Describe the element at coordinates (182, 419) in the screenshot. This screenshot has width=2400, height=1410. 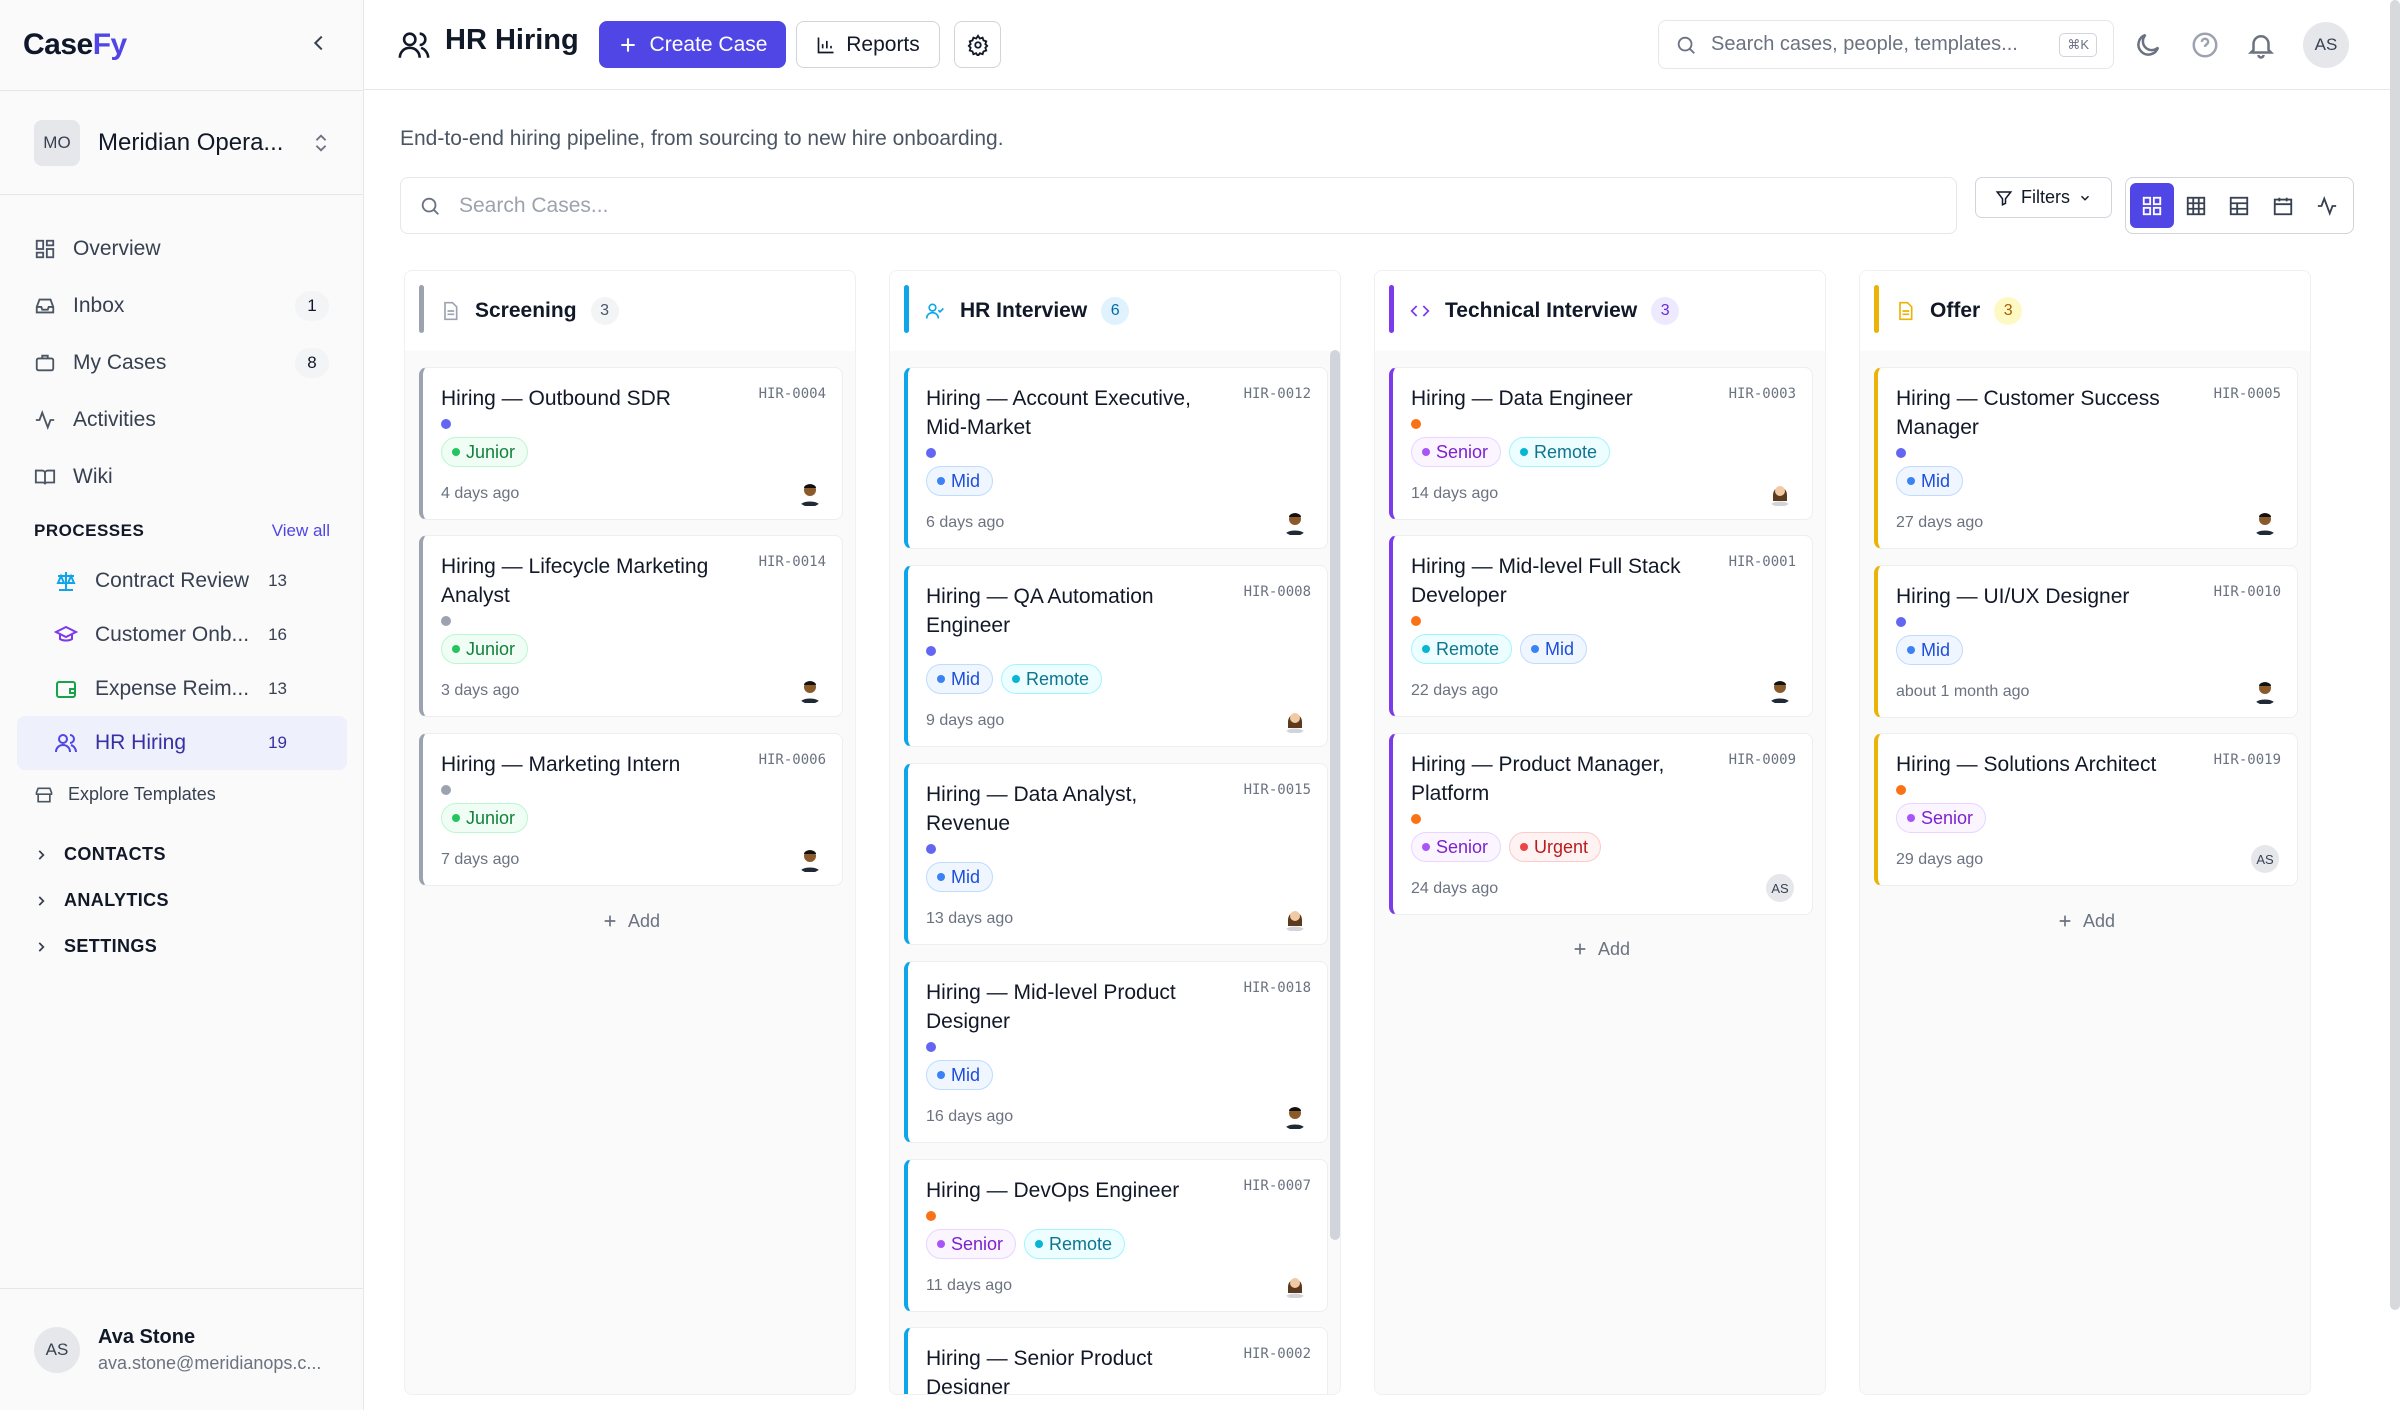
I see `nav-activities: Activities` at that location.